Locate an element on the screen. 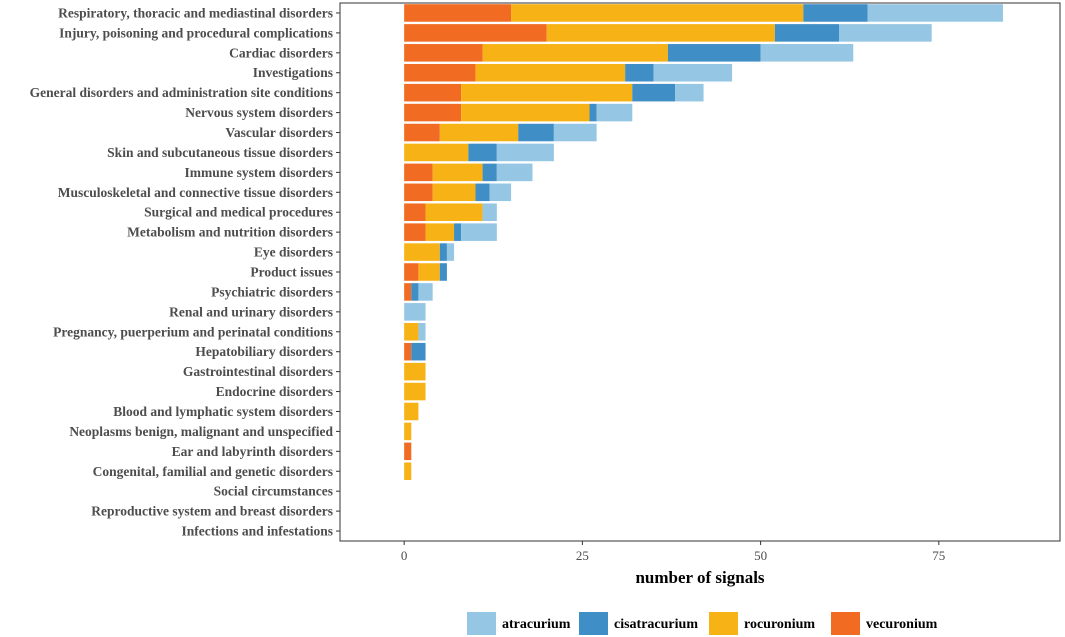 The width and height of the screenshot is (1065, 637). bar-cisatracurium-metabolism-and-nutrition-disorders is located at coordinates (458, 232).